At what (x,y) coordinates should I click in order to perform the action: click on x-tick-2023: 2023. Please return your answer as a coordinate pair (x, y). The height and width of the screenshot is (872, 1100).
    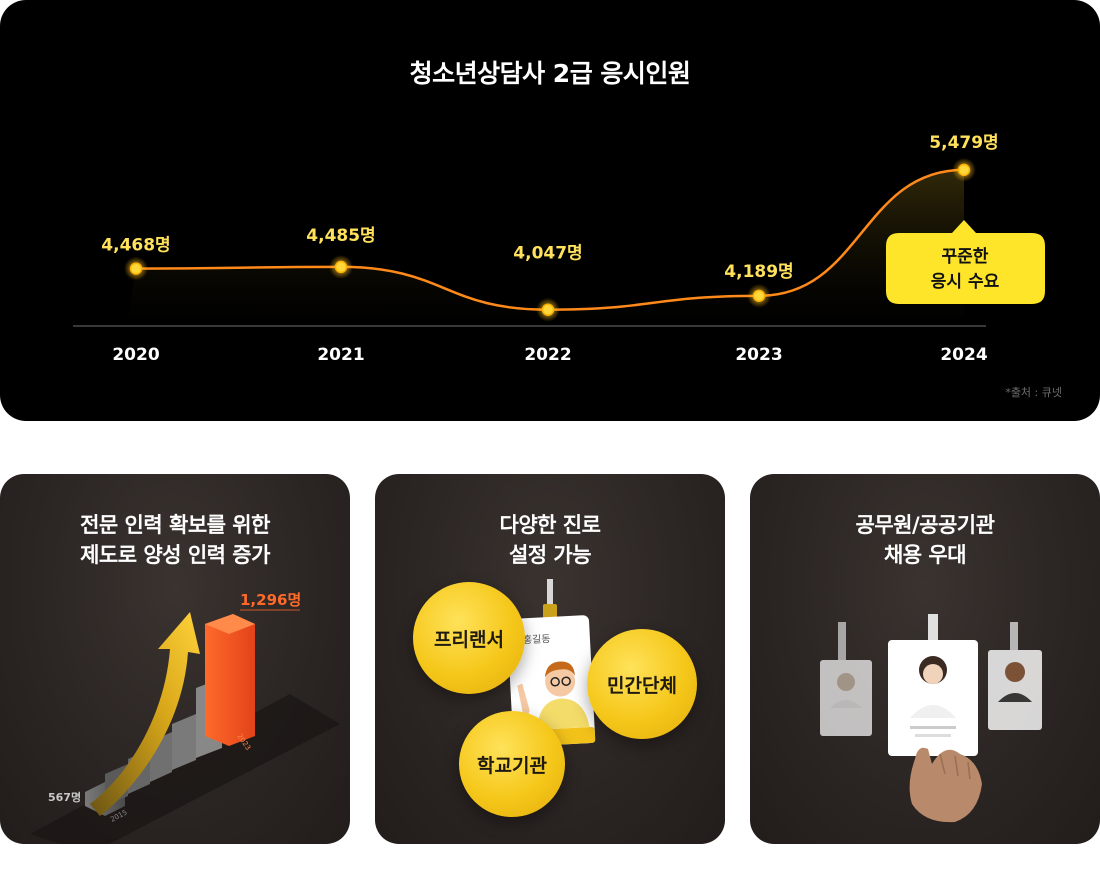
    Looking at the image, I should click on (758, 355).